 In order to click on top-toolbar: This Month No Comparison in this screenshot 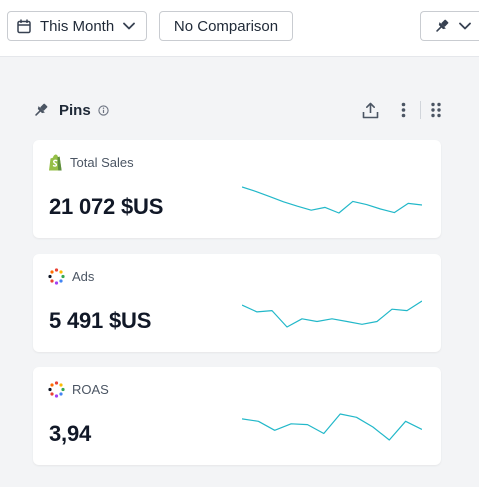, I will do `click(239, 28)`.